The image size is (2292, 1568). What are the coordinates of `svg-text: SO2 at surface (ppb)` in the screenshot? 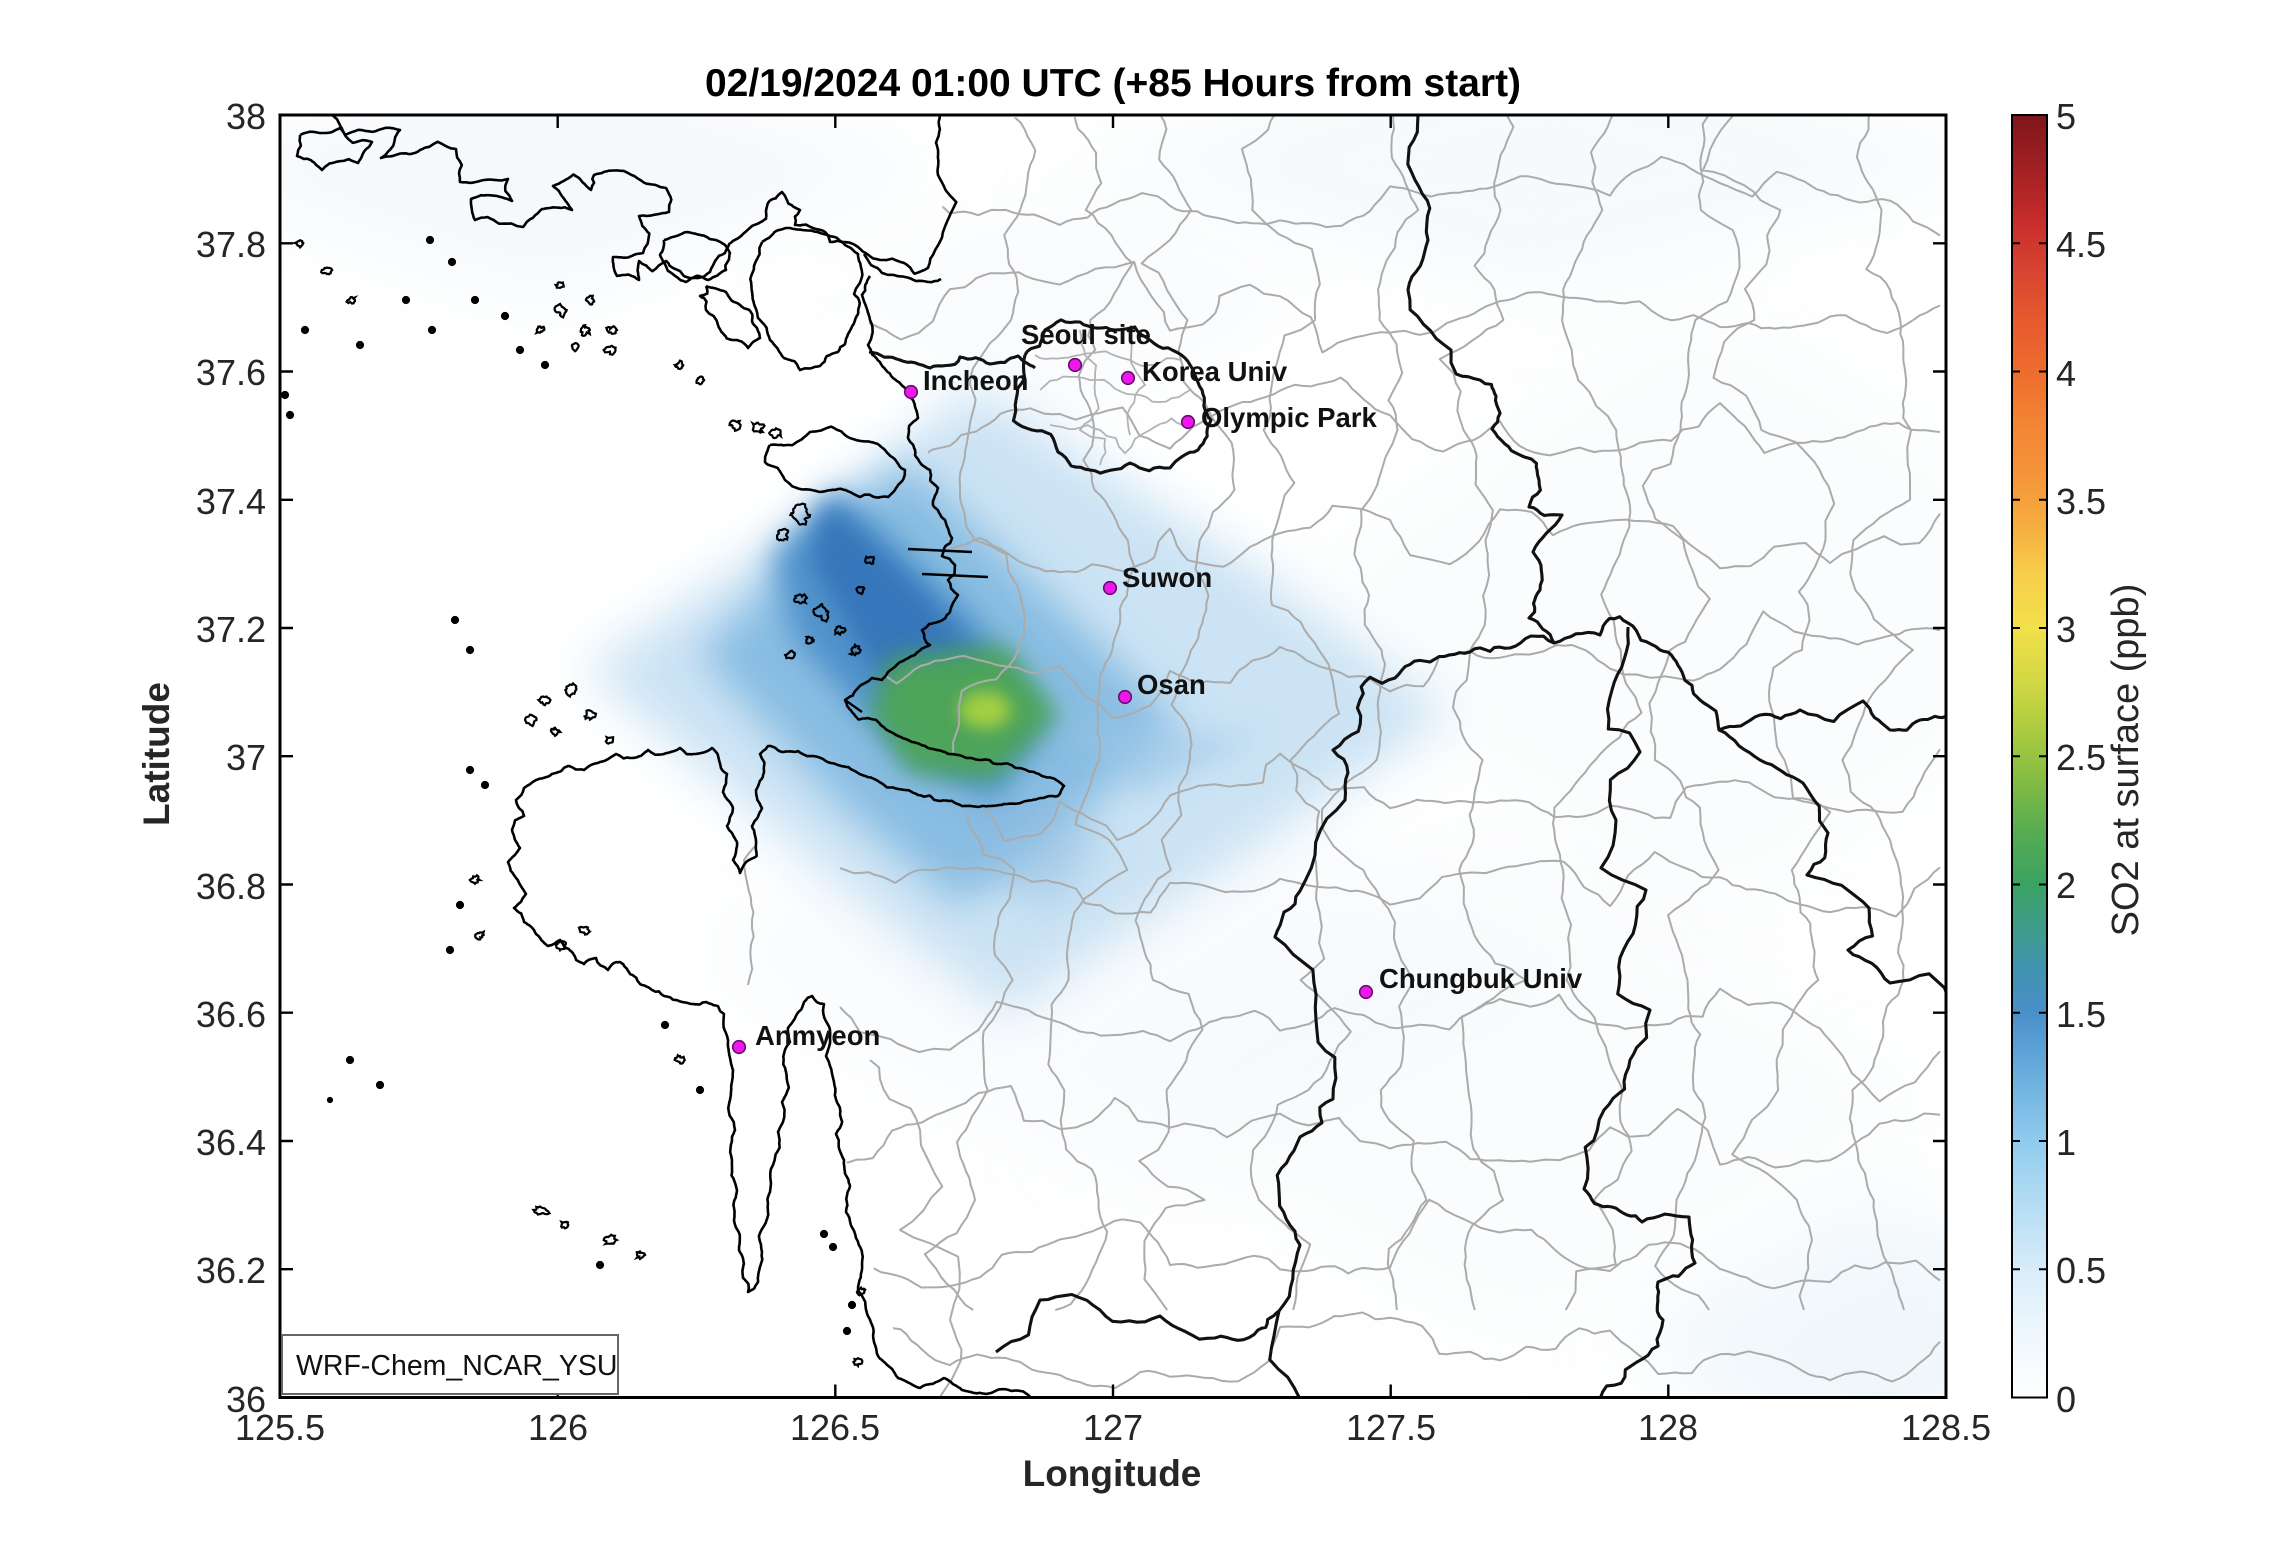 It's located at (2126, 760).